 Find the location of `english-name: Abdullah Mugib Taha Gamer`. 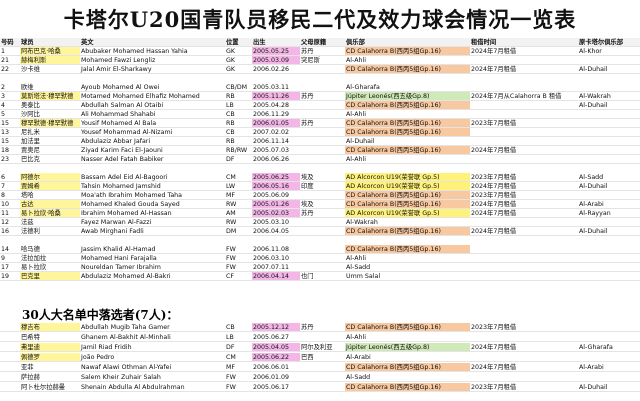

english-name: Abdullah Mugib Taha Gamer is located at coordinates (152, 327).